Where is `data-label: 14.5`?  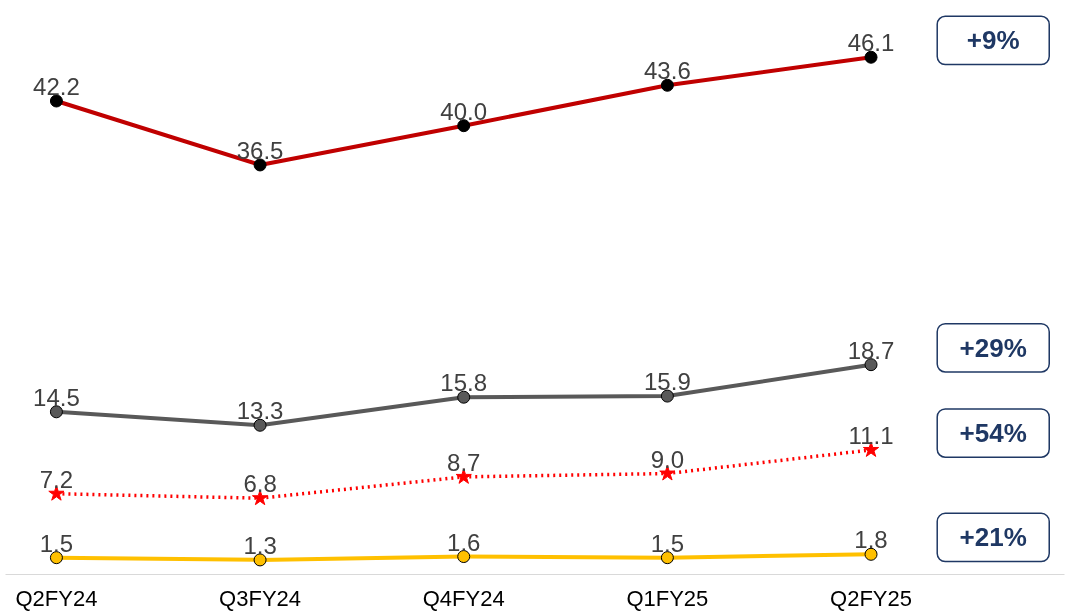 data-label: 14.5 is located at coordinates (56, 397).